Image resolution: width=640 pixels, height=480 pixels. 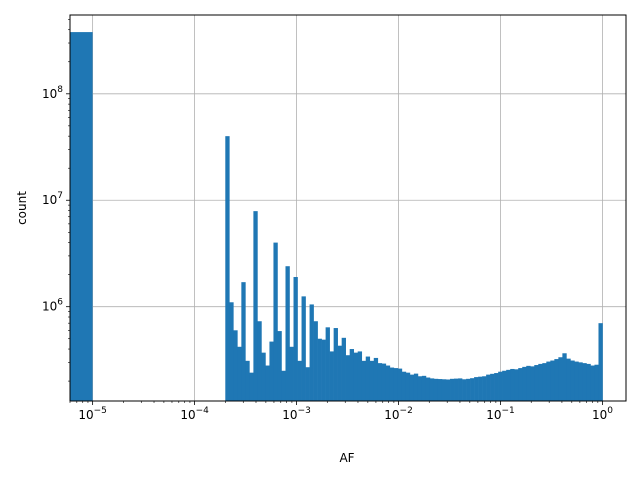 What do you see at coordinates (52, 306) in the screenshot?
I see `y-tick-label: 10⁶` at bounding box center [52, 306].